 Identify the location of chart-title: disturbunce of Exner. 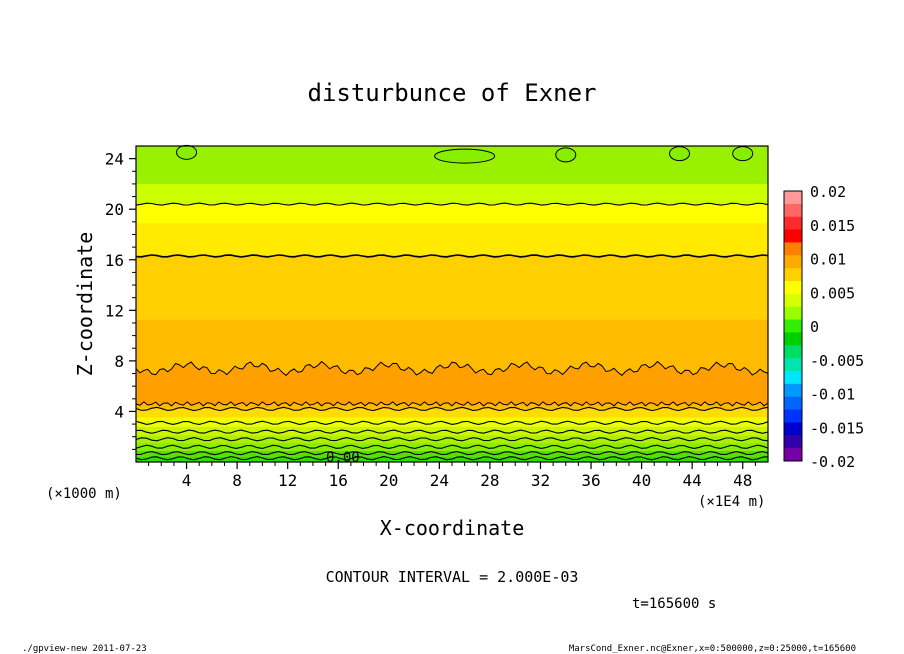
(452, 93).